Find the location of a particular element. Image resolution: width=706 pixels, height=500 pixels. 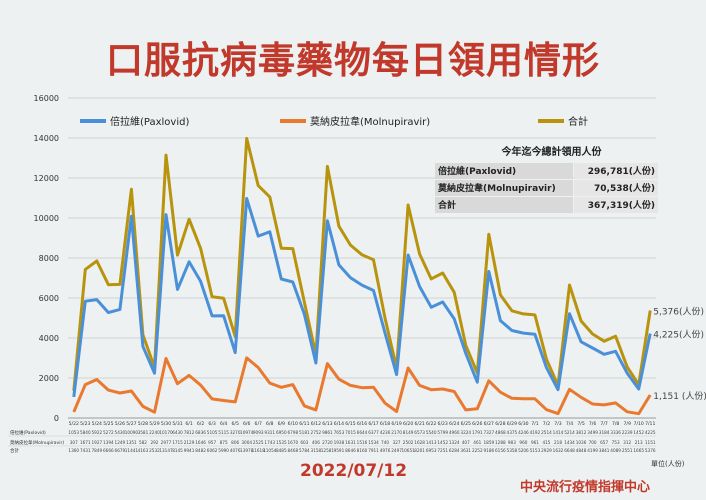

x-tick-label: 6/3 is located at coordinates (211, 424).